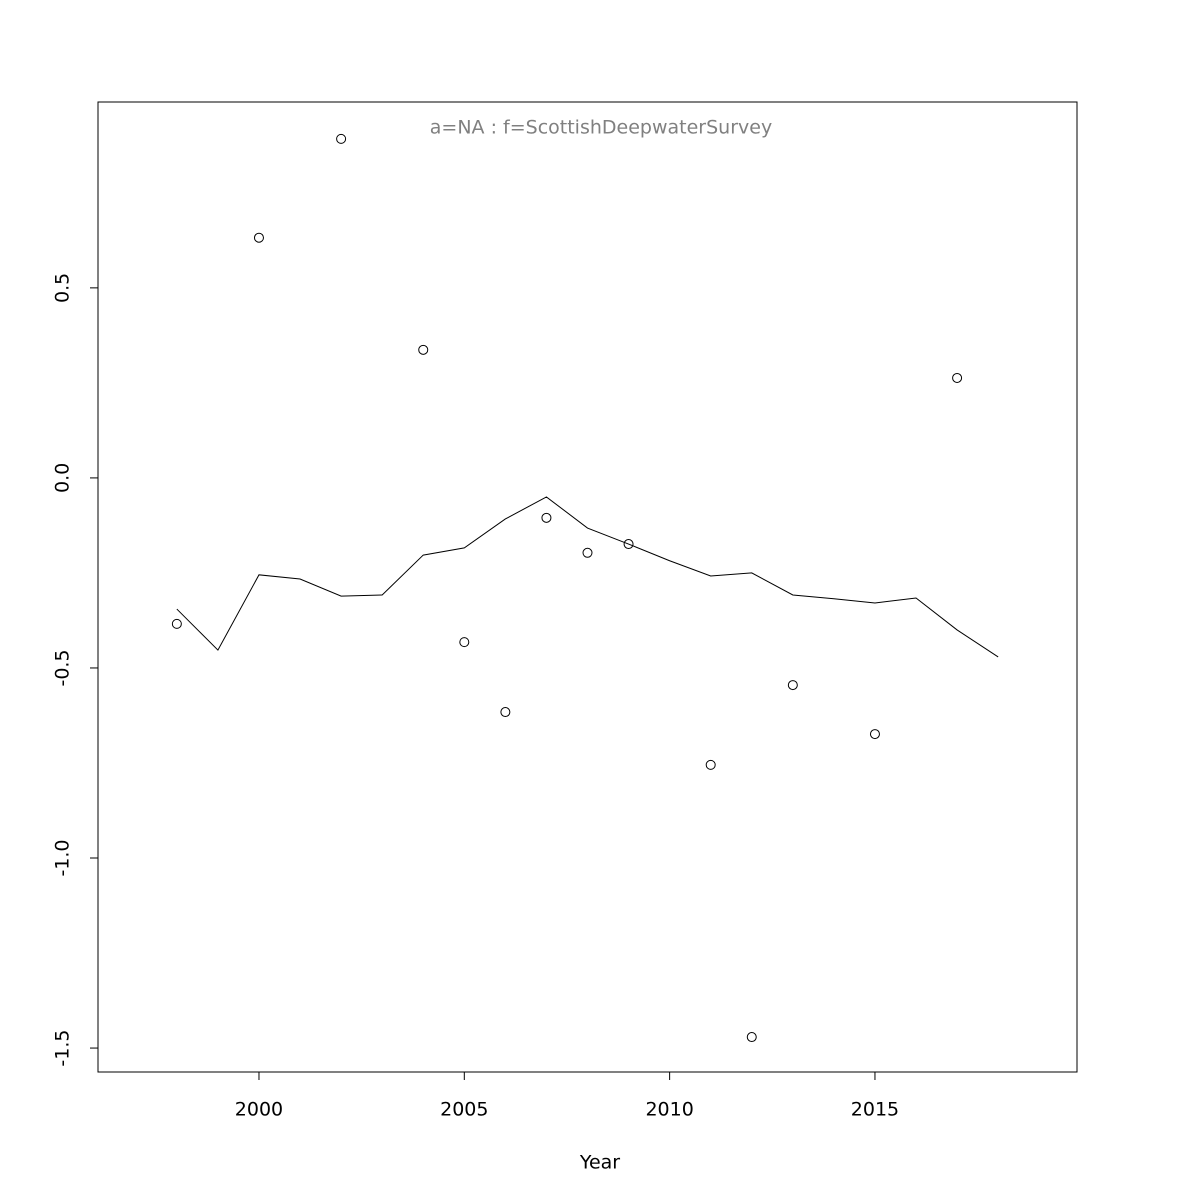  I want to click on x-axis-label: Year, so click(599, 1163).